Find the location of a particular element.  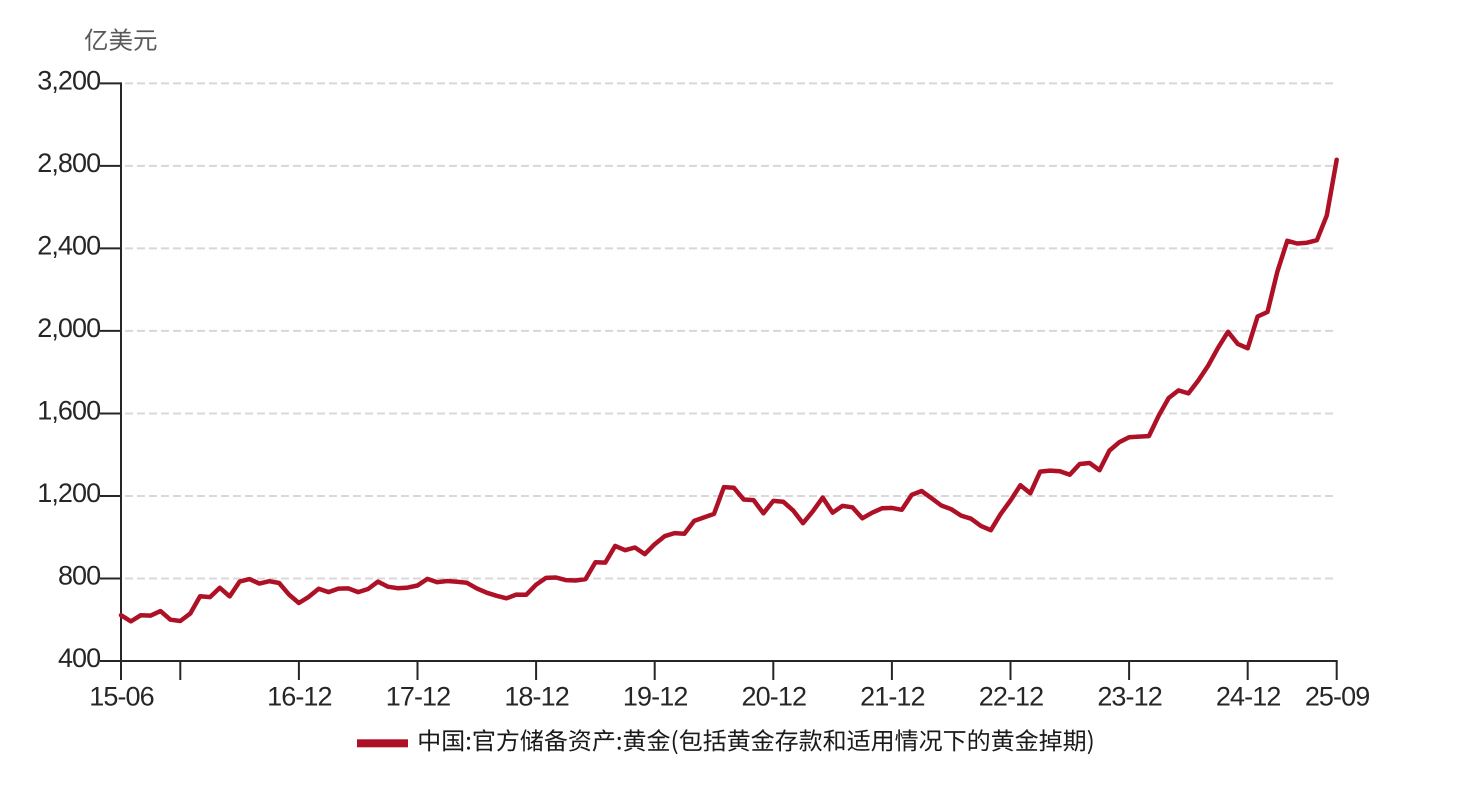

svg-text: 15-06 is located at coordinates (121, 697).